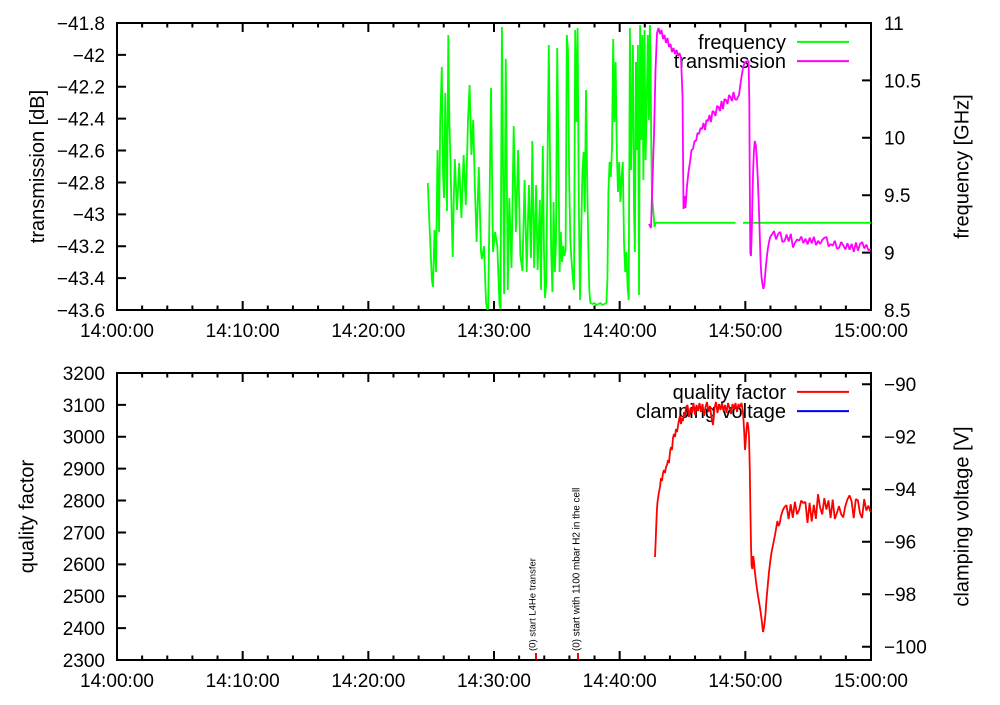 The image size is (1000, 705). What do you see at coordinates (38, 166) in the screenshot?
I see `svg-text: transmission [dB]` at bounding box center [38, 166].